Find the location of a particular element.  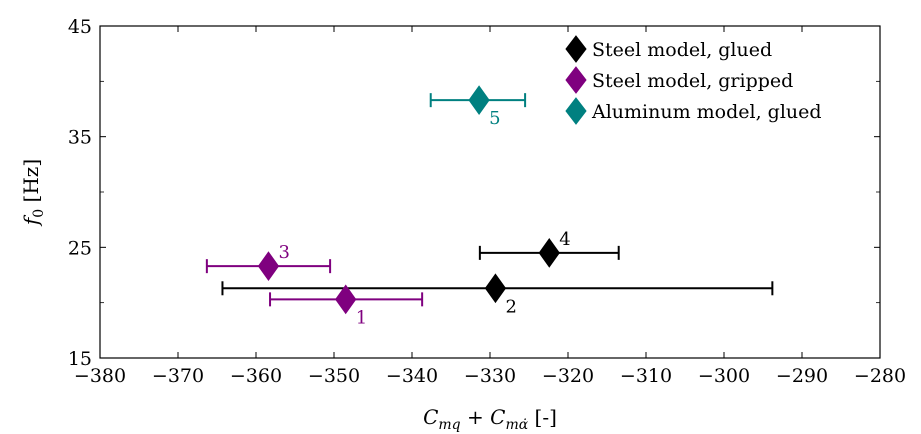

y-axis-title: f0 [Hz] is located at coordinates (33, 193).